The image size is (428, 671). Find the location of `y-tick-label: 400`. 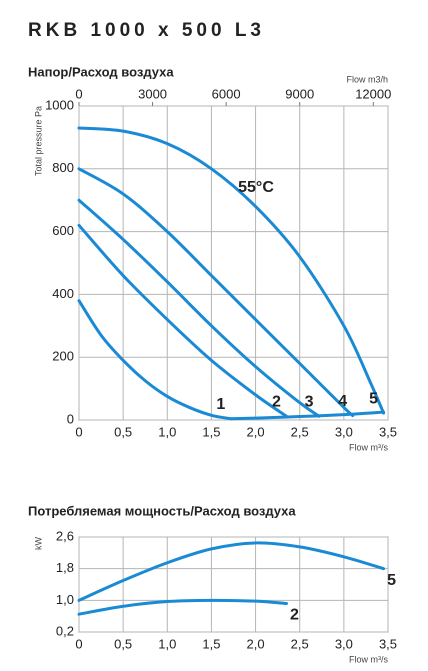

y-tick-label: 400 is located at coordinates (63, 293).